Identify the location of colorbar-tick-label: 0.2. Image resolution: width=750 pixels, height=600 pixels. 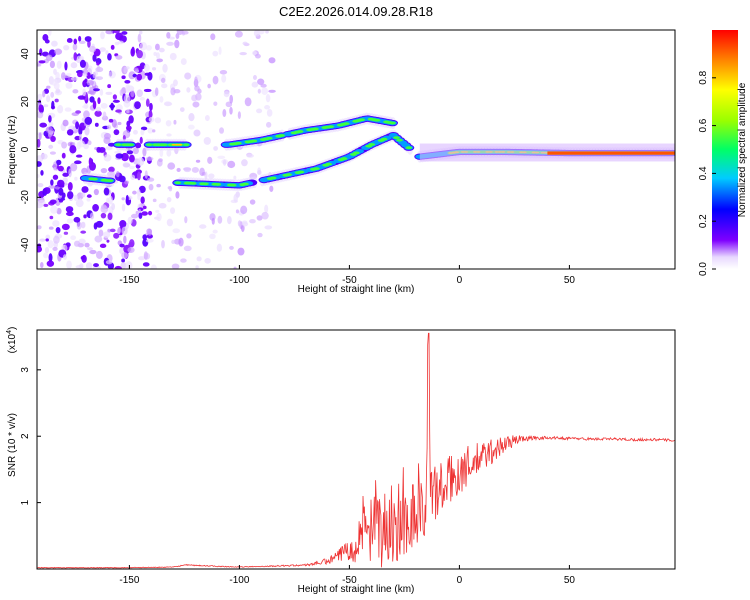
(703, 221).